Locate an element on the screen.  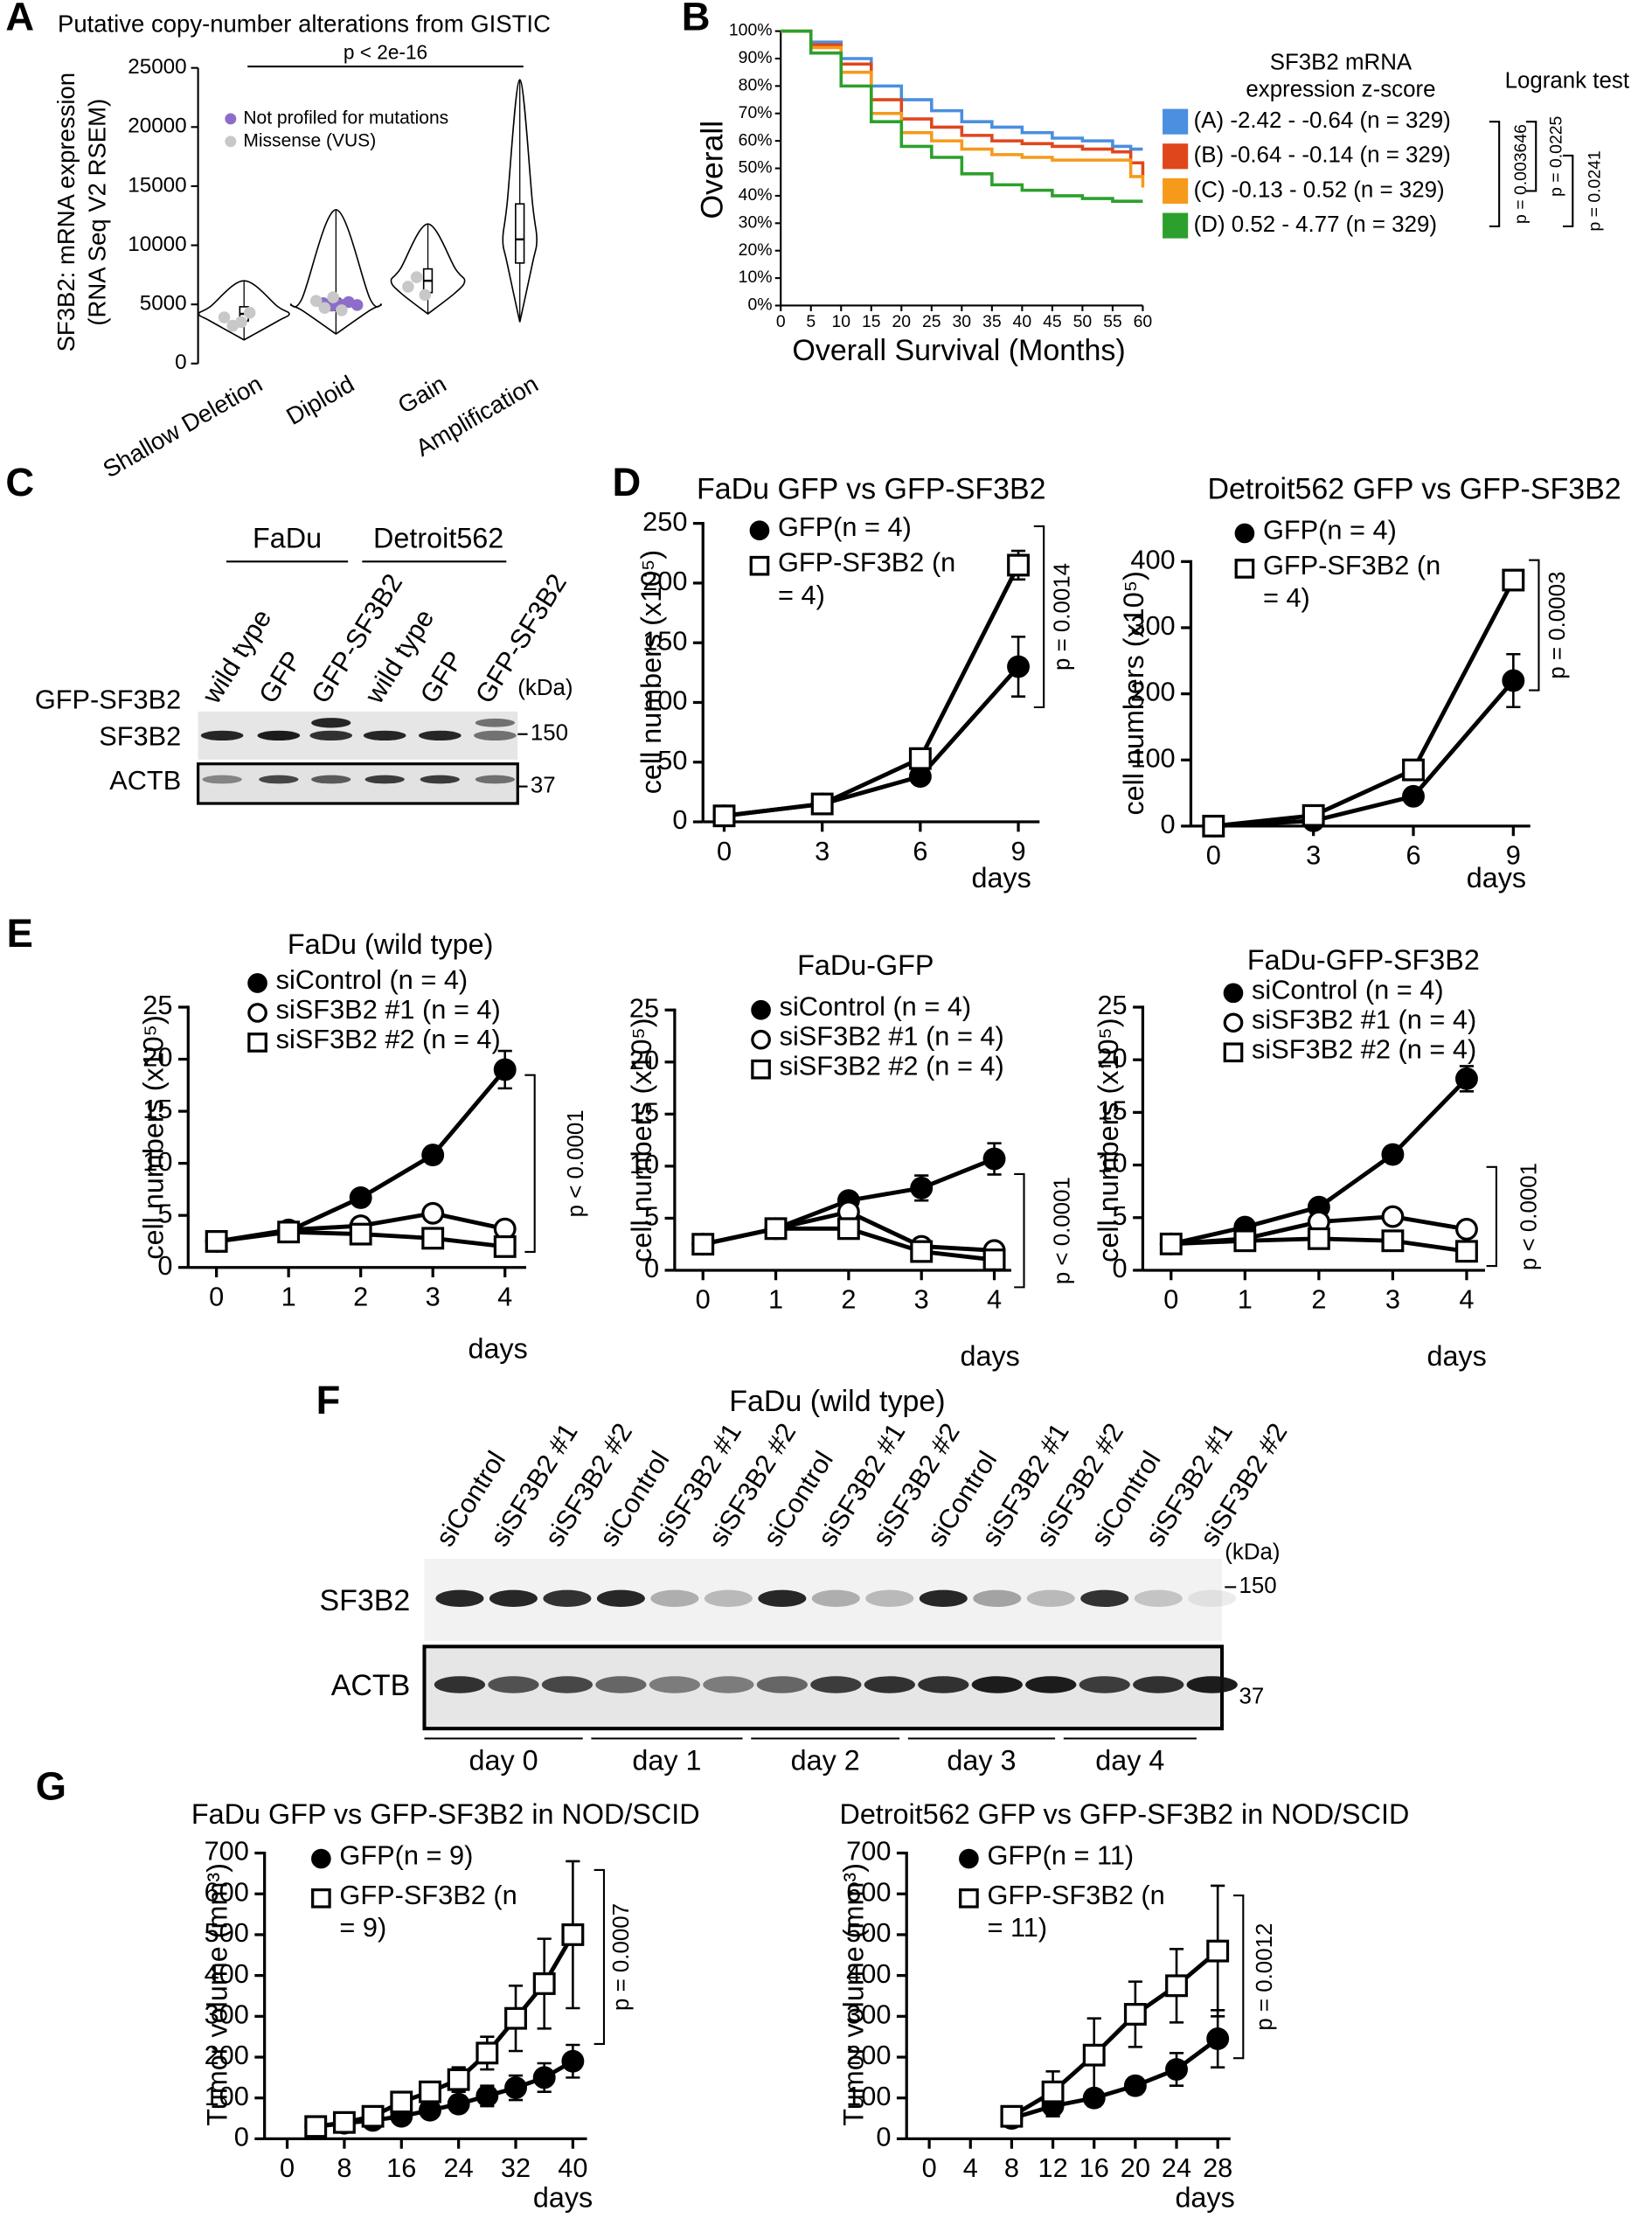
y-axis-label: cell numbers (x10⁵) is located at coordinates (641, 1140).